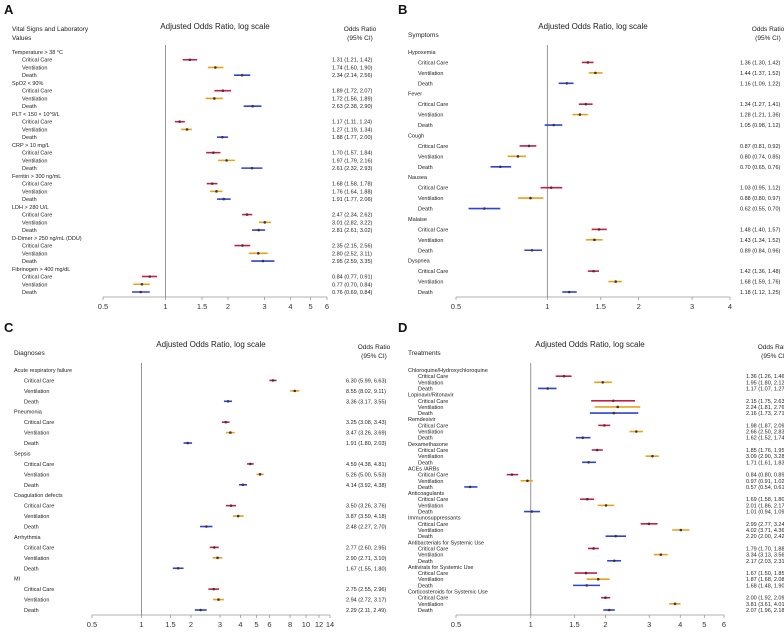 The height and width of the screenshot is (632, 784). Describe the element at coordinates (352, 192) in the screenshot. I see `or-value: 1.76 (1.64, 1.88)` at that location.